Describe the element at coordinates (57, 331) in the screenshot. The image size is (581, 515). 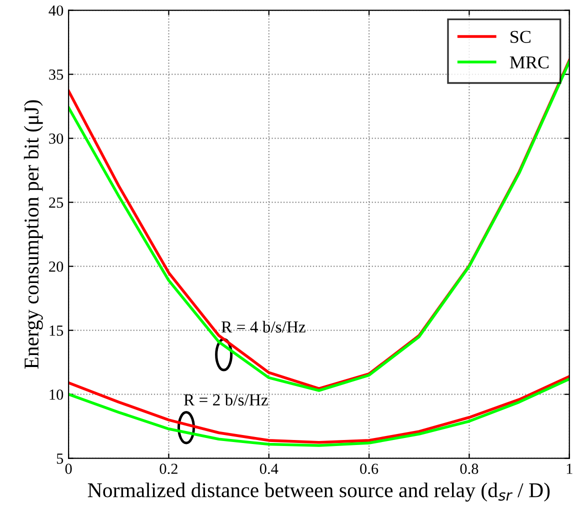
I see `y-tick-label: 15` at that location.